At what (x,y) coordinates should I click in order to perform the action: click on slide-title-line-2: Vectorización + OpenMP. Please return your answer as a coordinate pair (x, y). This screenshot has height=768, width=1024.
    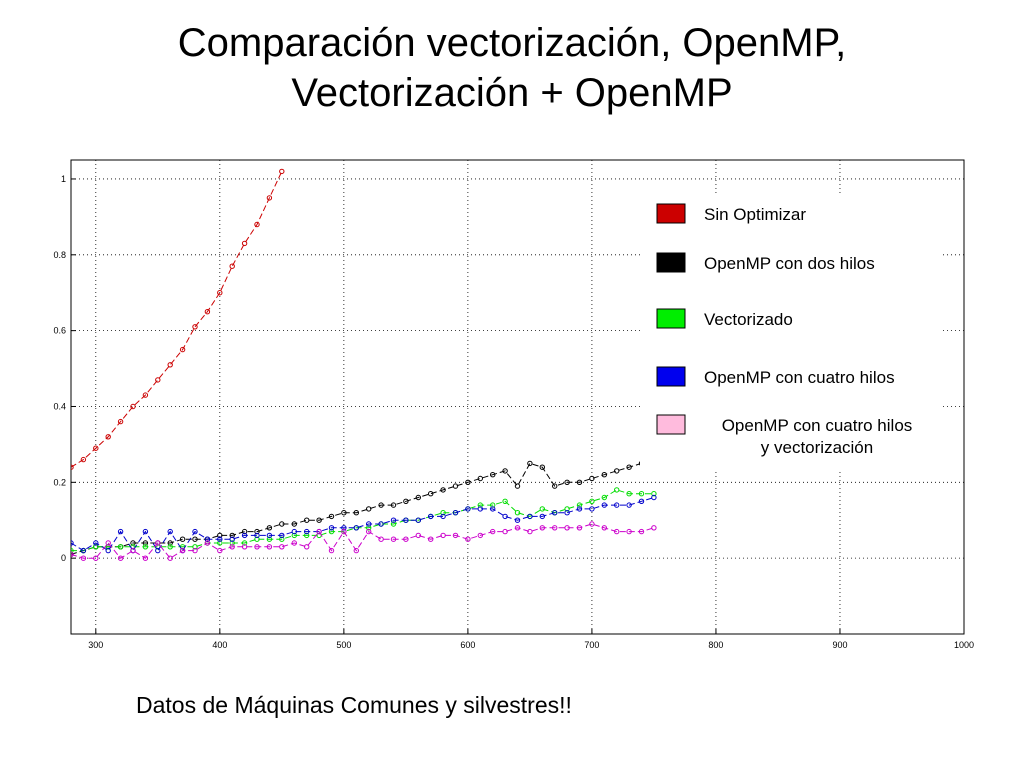
    Looking at the image, I should click on (512, 93).